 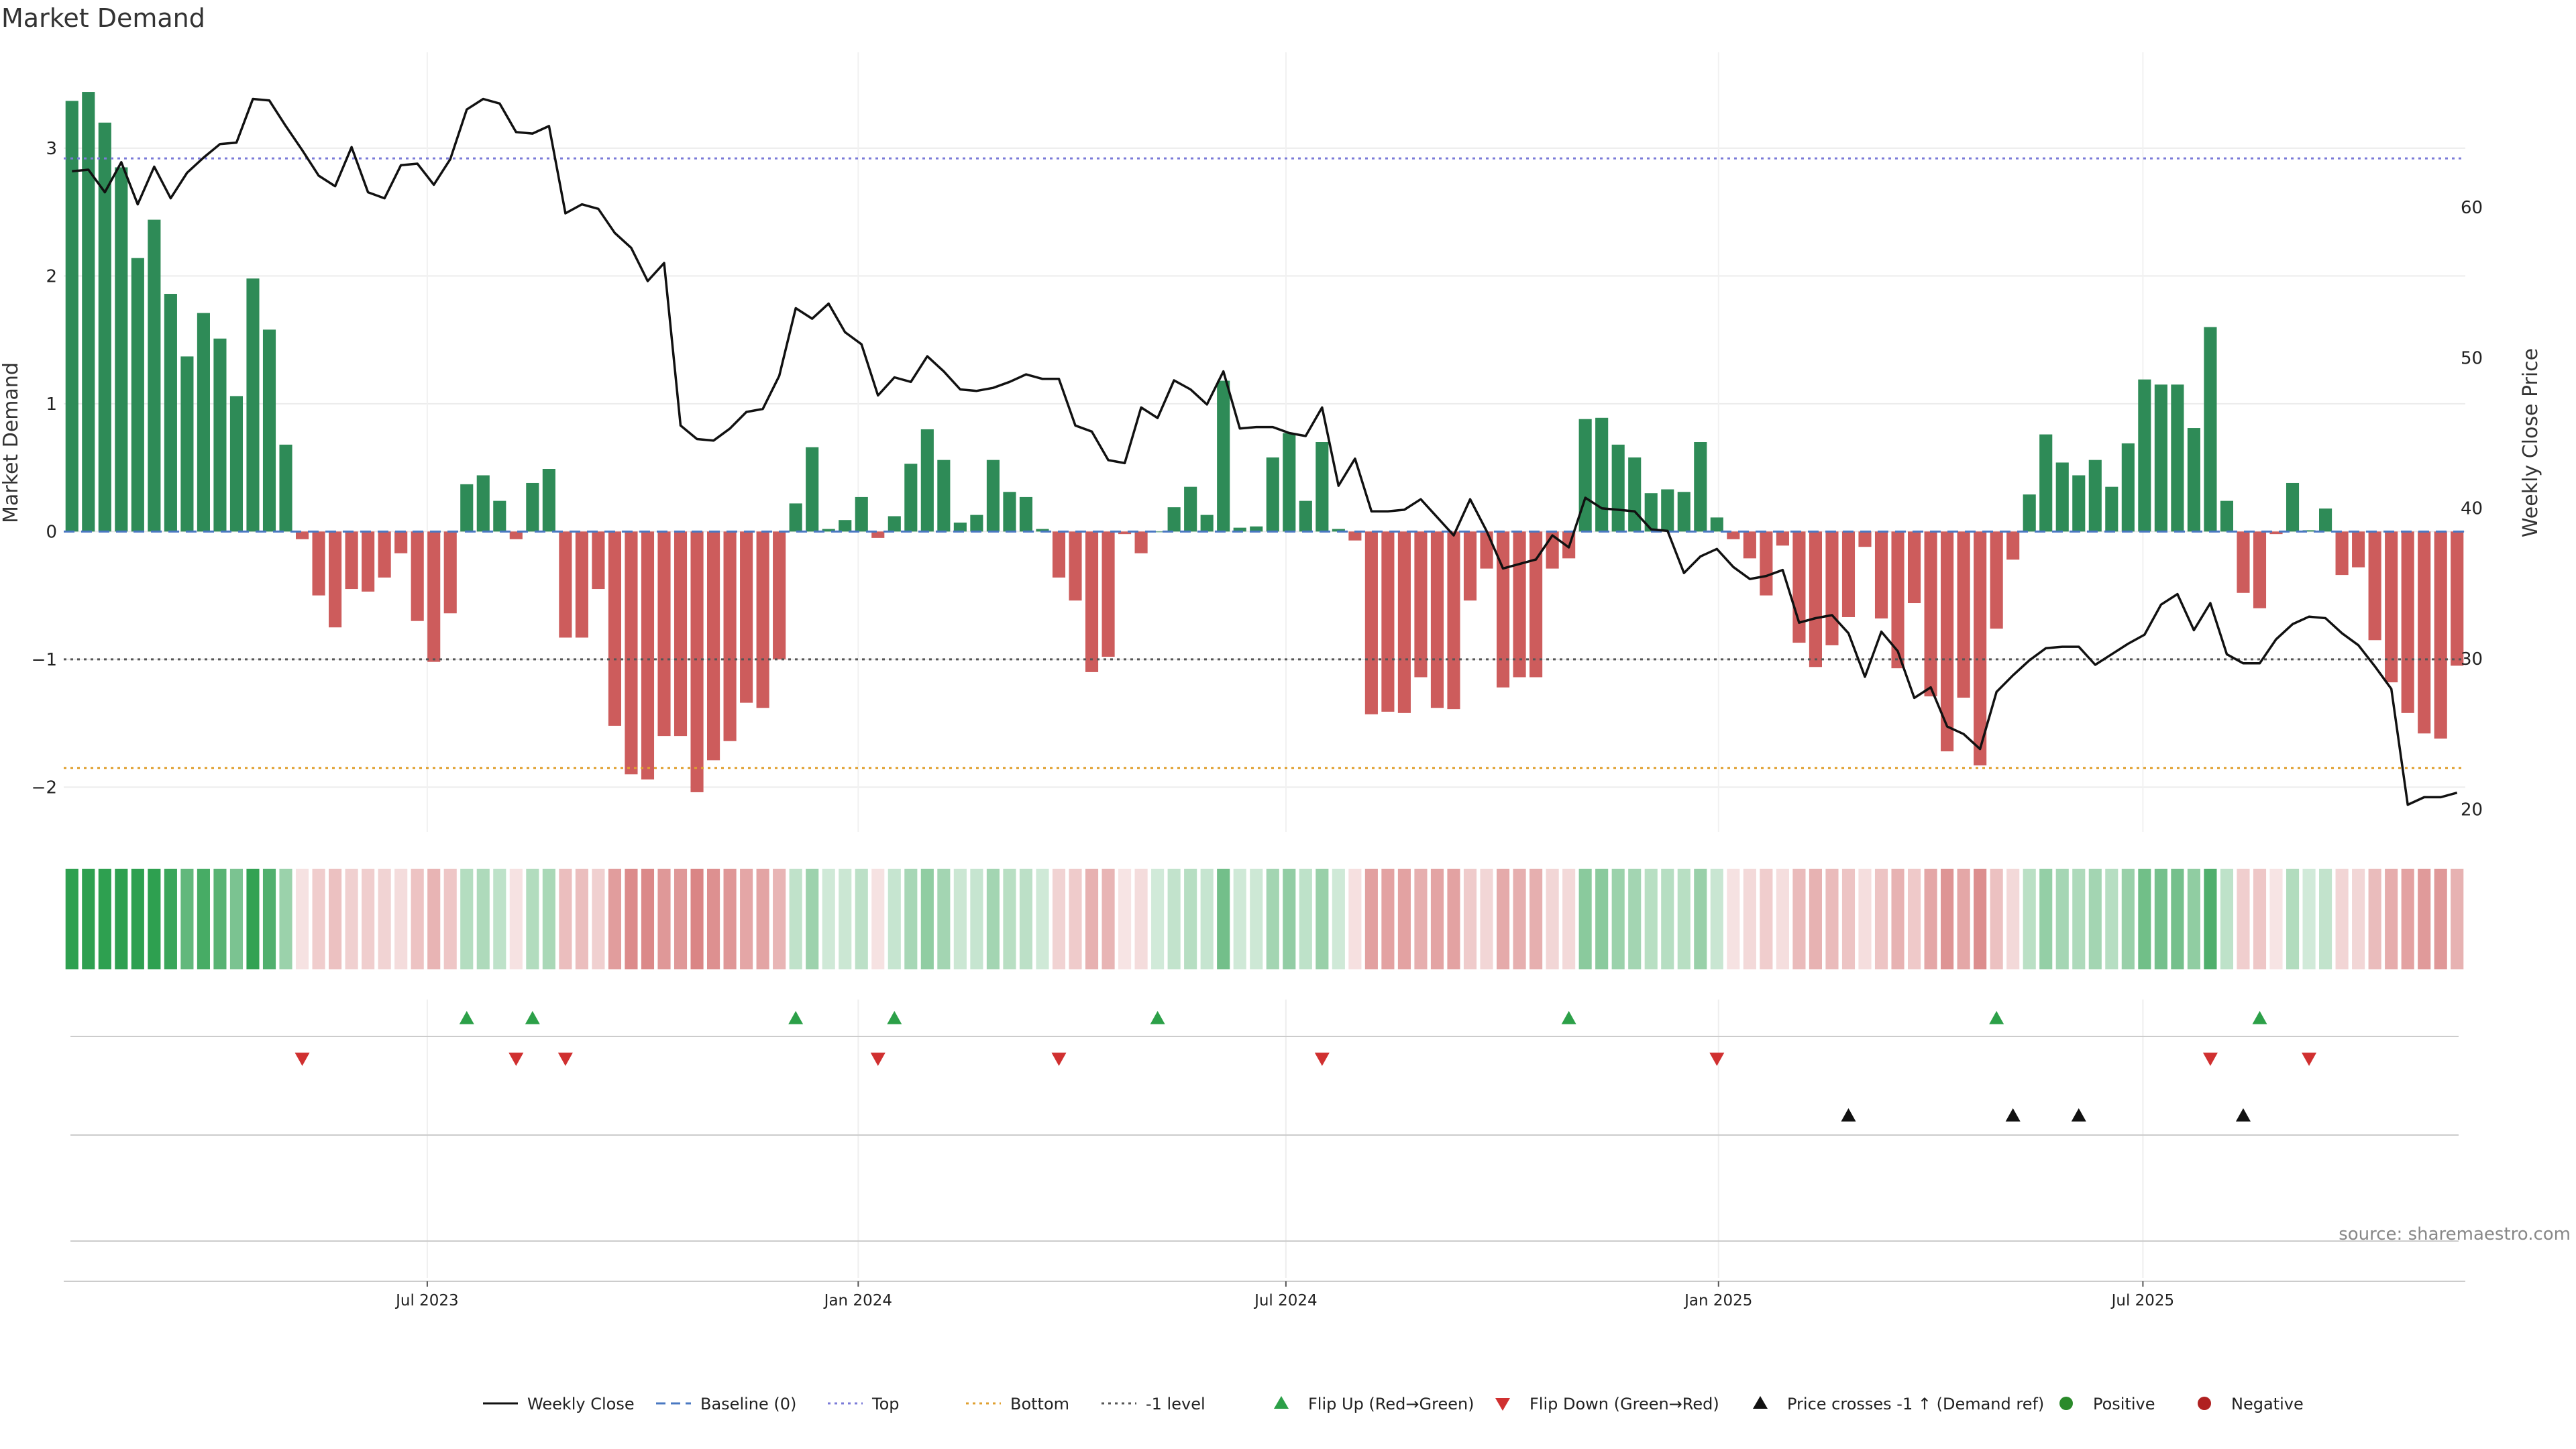 I want to click on legend-item: Negative, so click(x=2251, y=1404).